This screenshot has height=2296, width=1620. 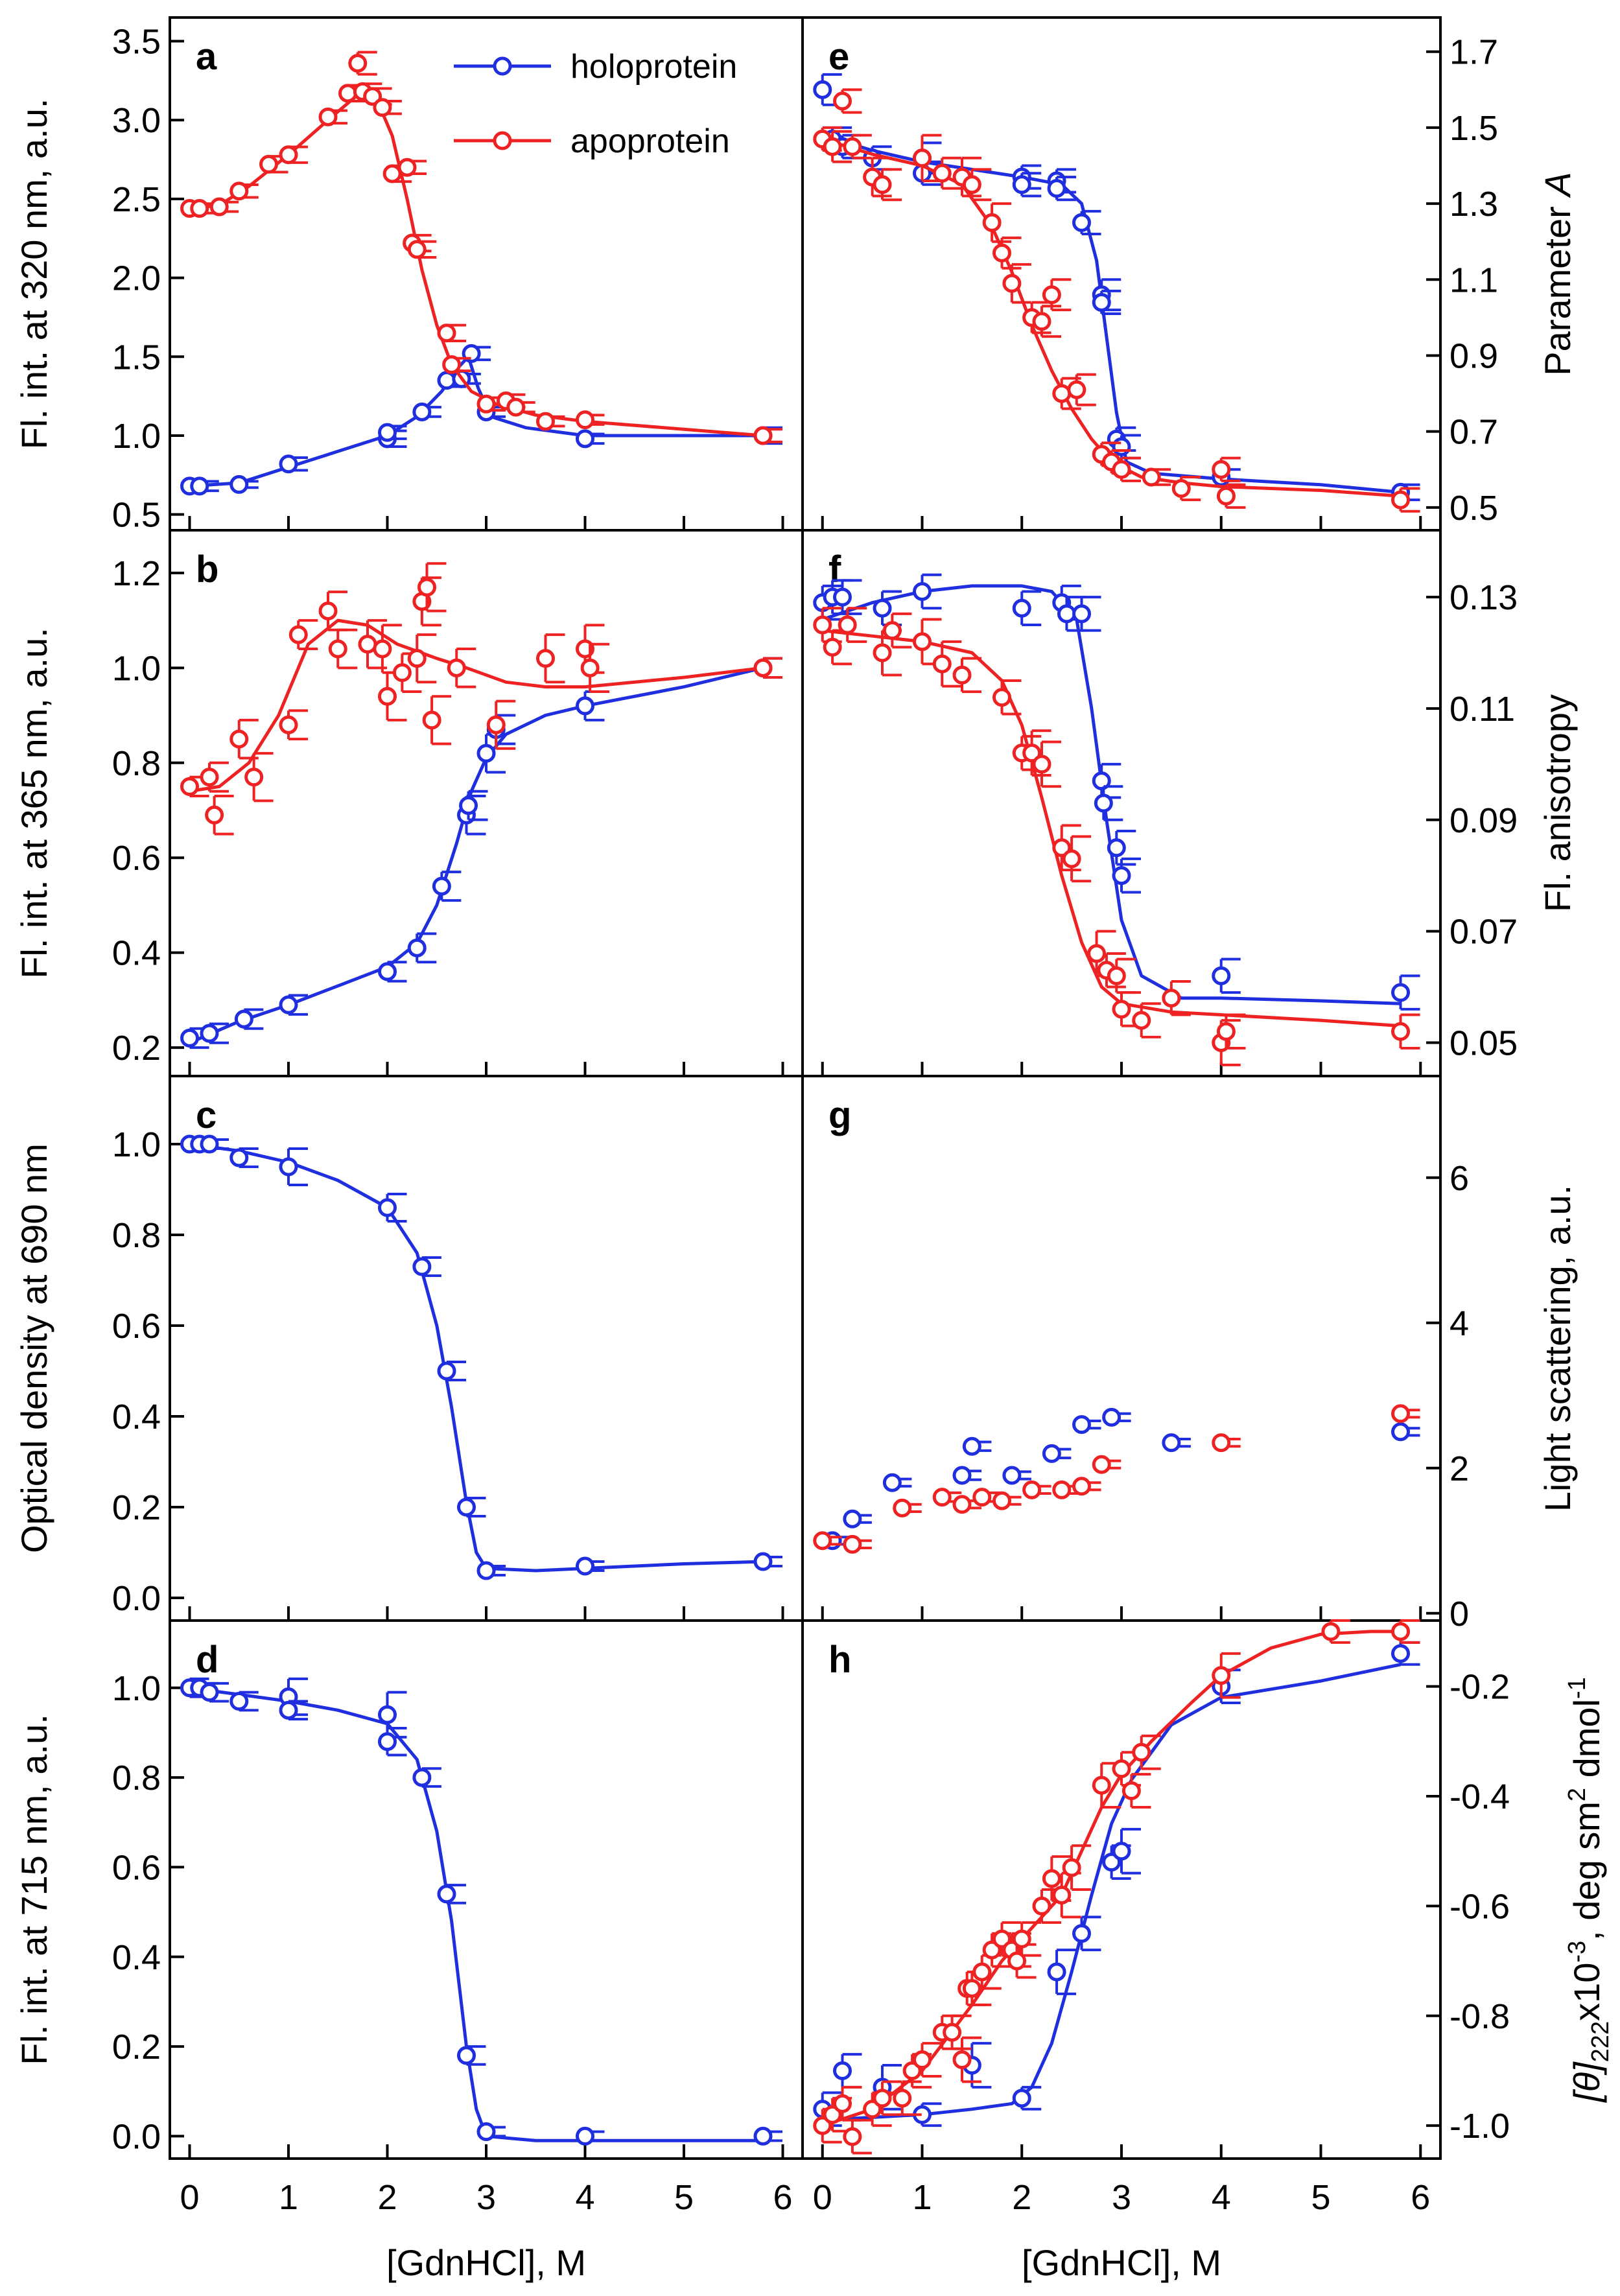 I want to click on y-tick-label-e: 0.7, so click(x=1474, y=433).